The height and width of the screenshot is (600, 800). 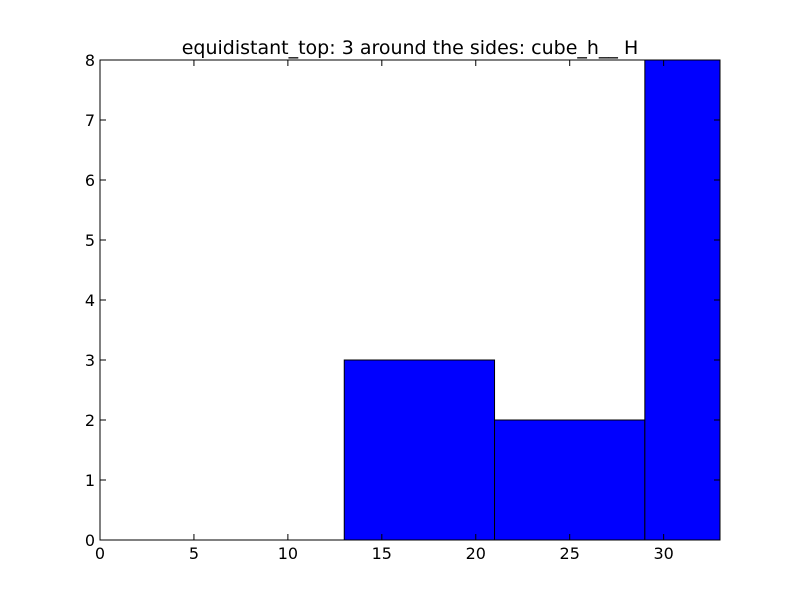 I want to click on y-tick-label: 0, so click(x=90, y=540).